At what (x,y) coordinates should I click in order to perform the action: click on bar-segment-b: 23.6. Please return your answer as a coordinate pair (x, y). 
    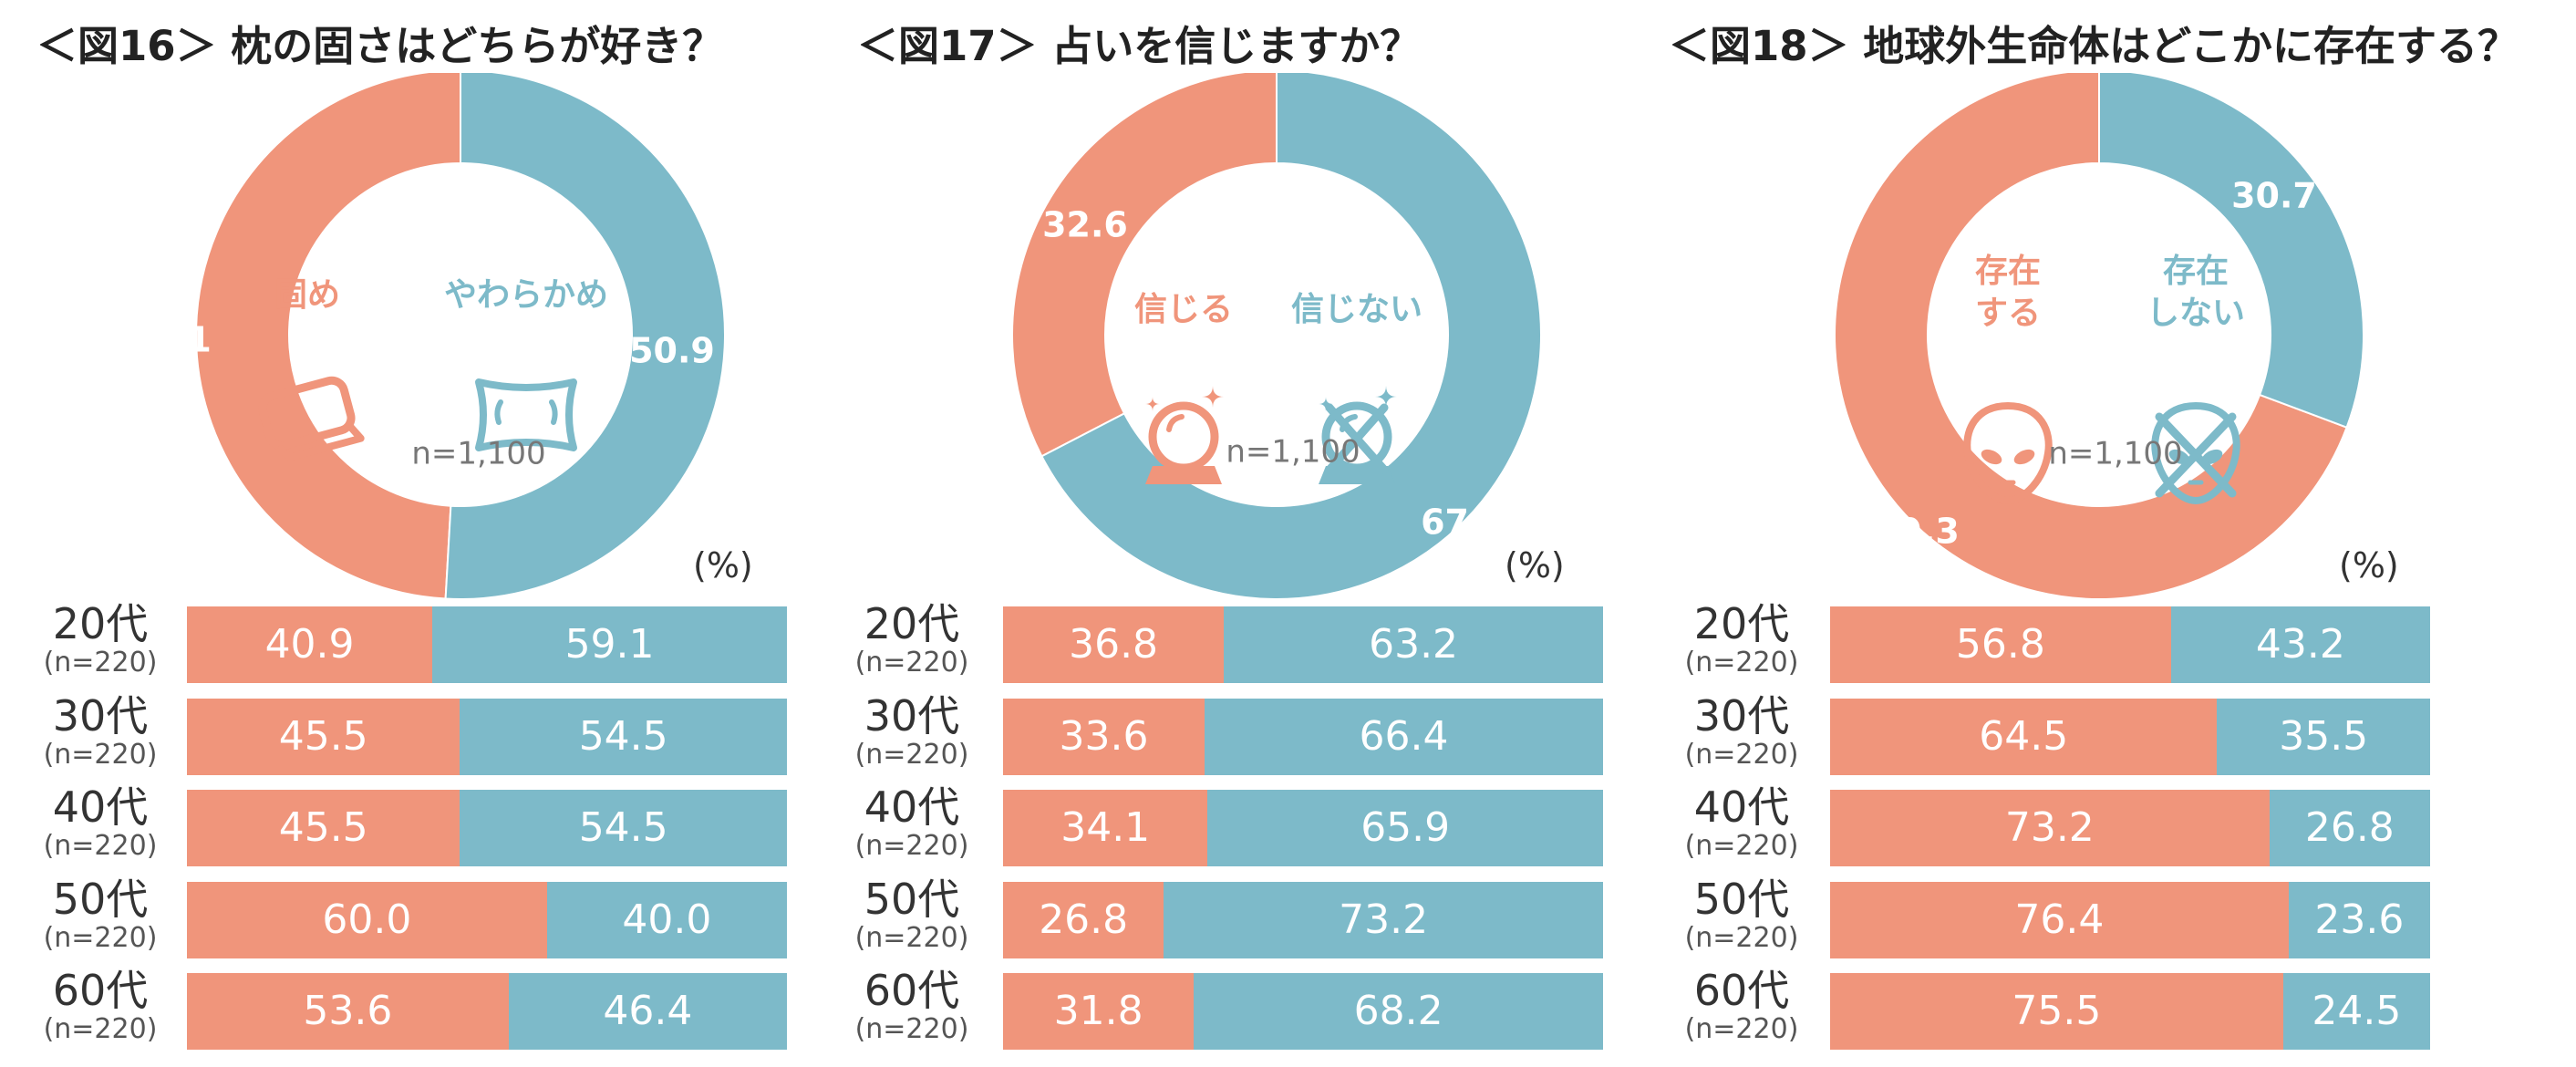
    Looking at the image, I should click on (2359, 920).